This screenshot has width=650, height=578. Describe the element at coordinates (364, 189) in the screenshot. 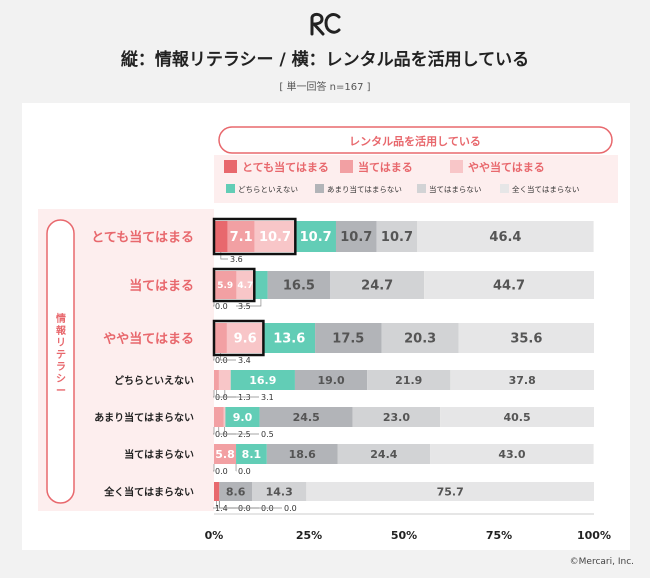

I see `legend-label: あまり当てはまらない` at that location.